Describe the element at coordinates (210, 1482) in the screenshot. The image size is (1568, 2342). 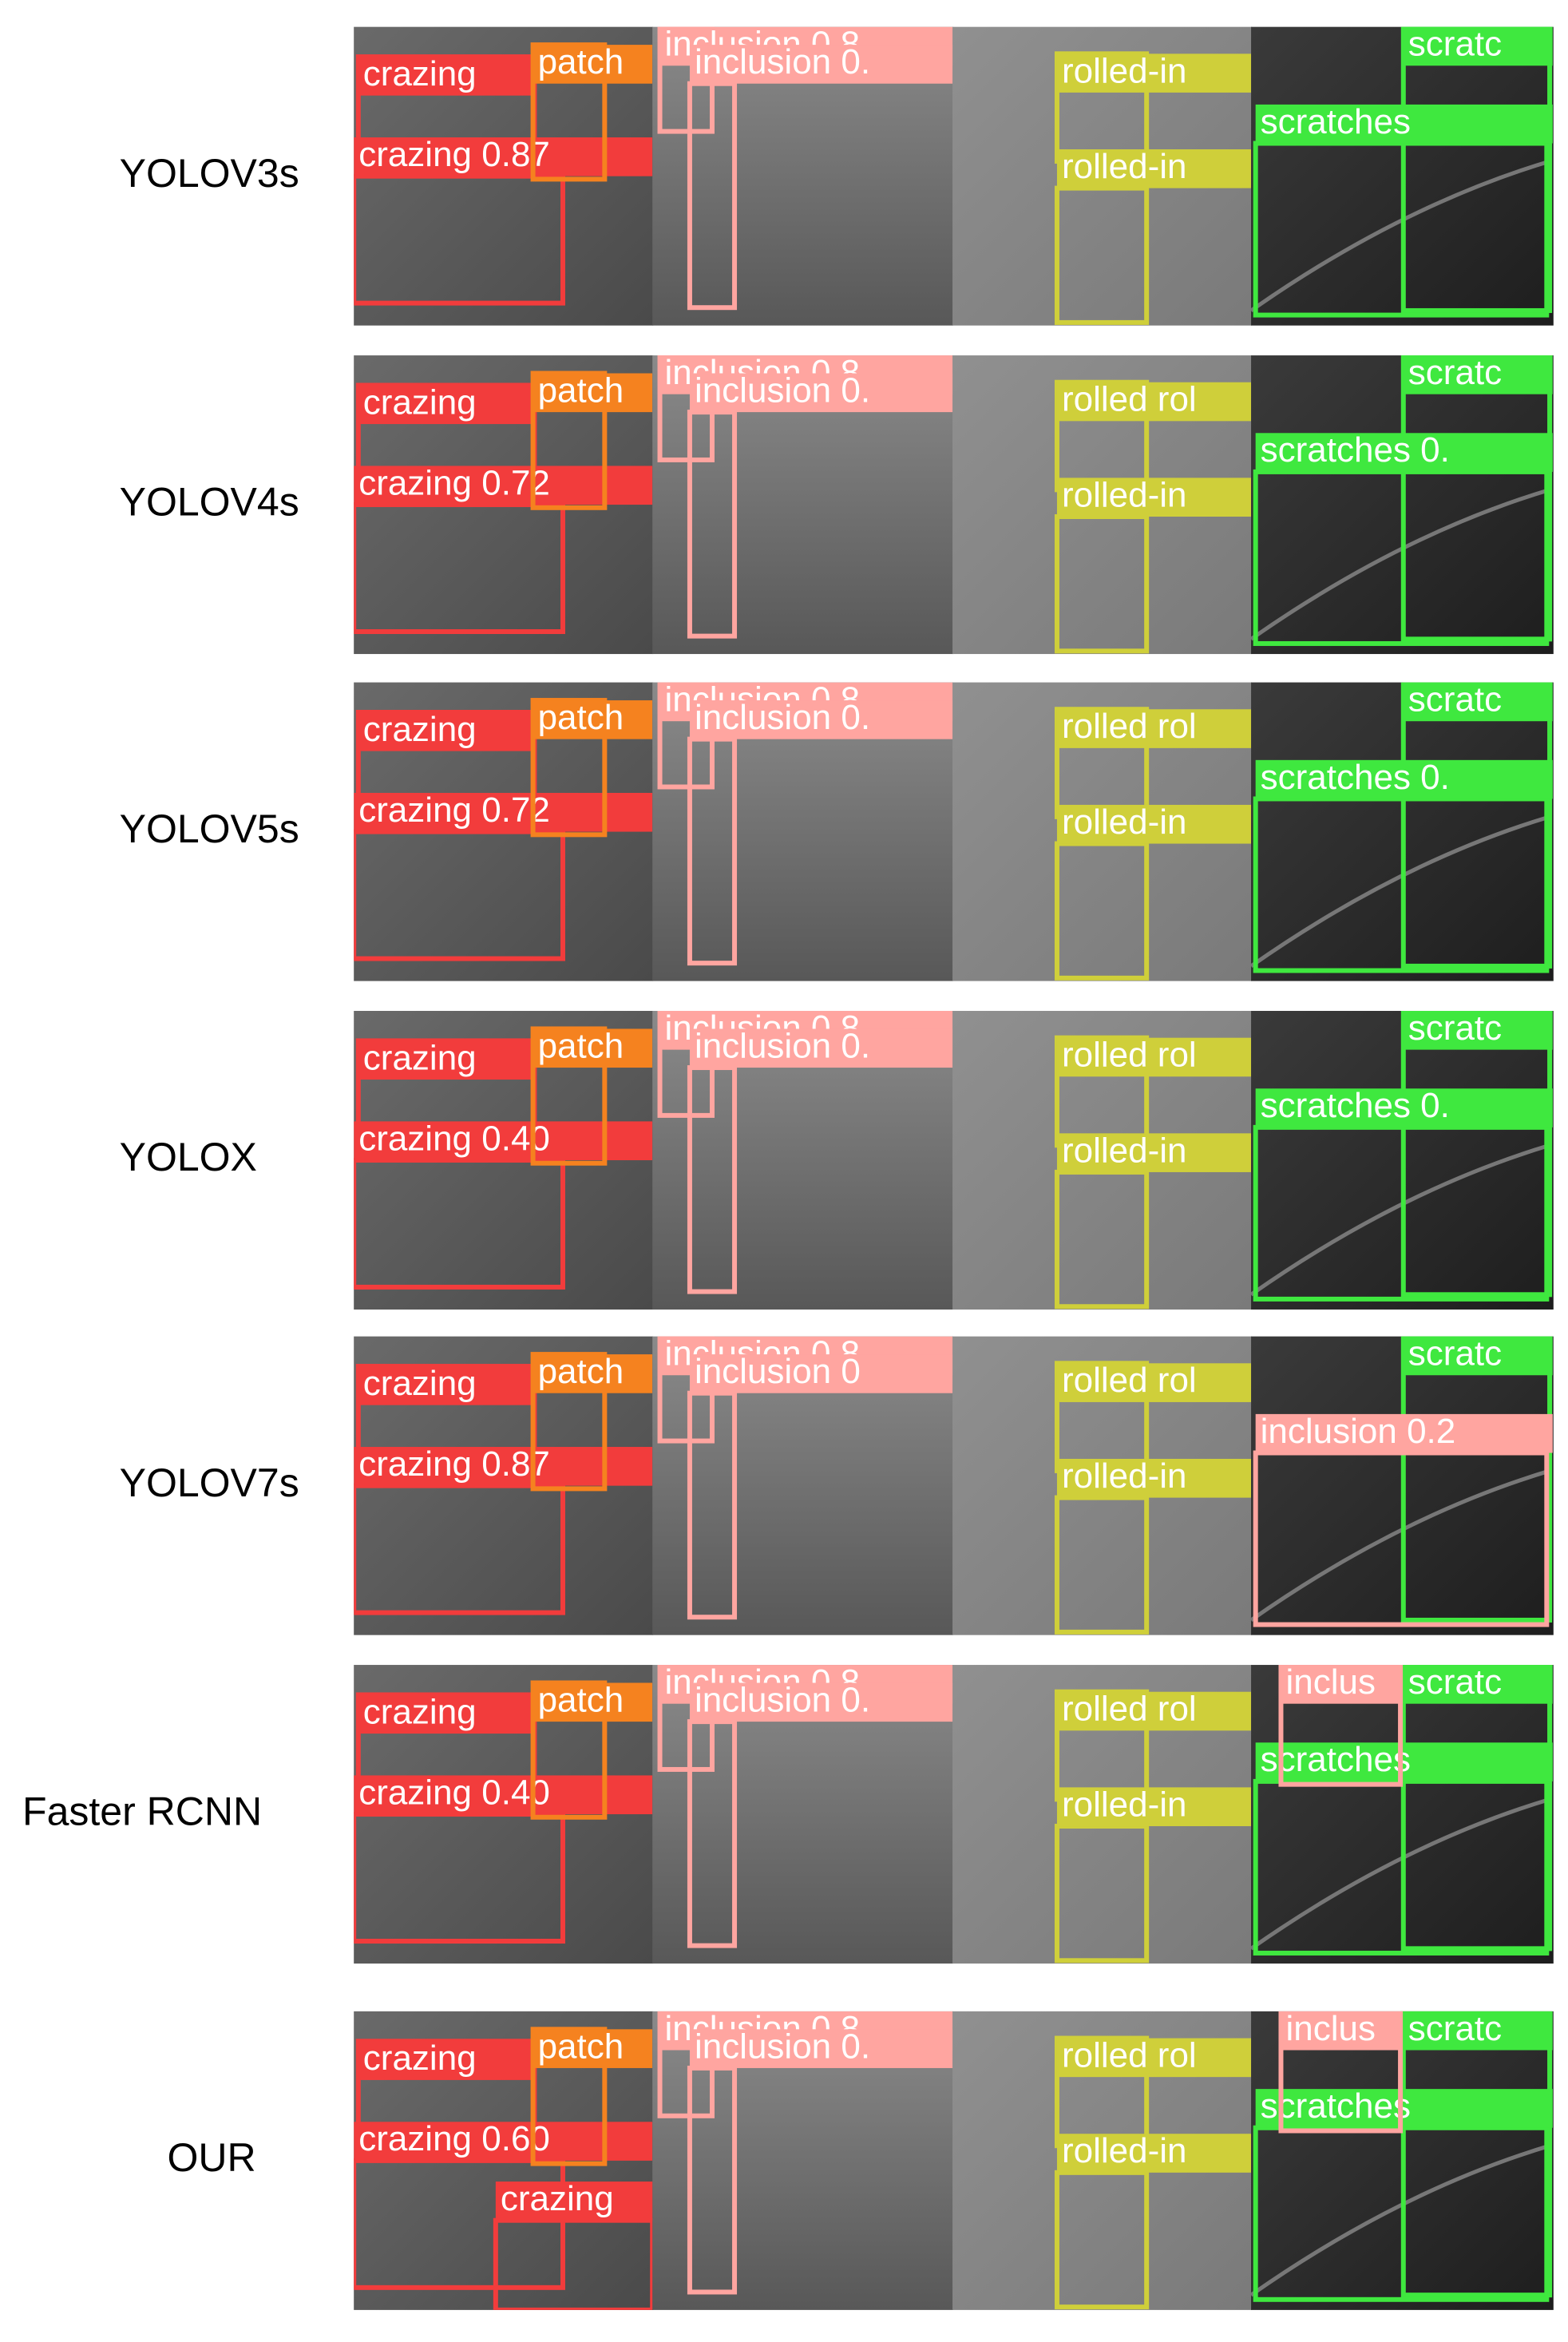
I see `model-name: YOLOV7s` at that location.